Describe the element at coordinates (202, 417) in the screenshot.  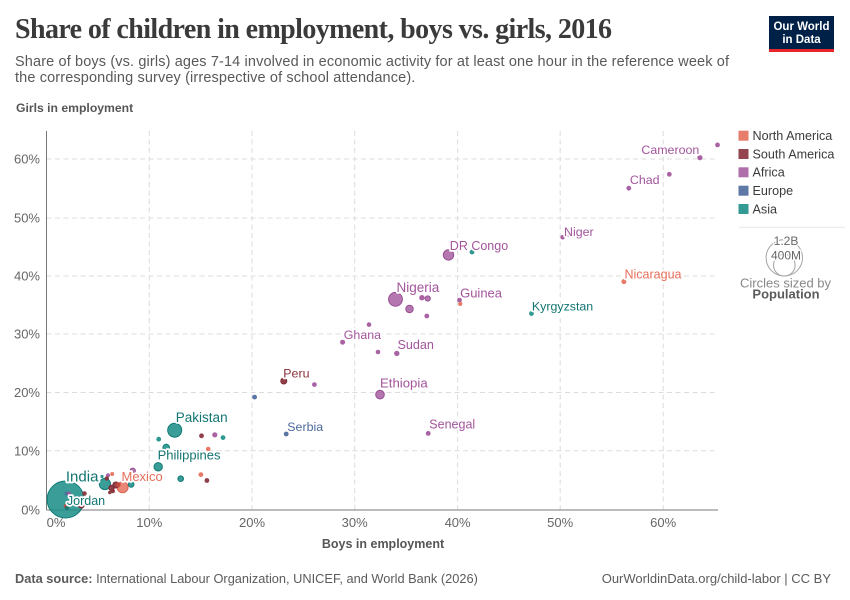
I see `svg-text: Pakistan` at that location.